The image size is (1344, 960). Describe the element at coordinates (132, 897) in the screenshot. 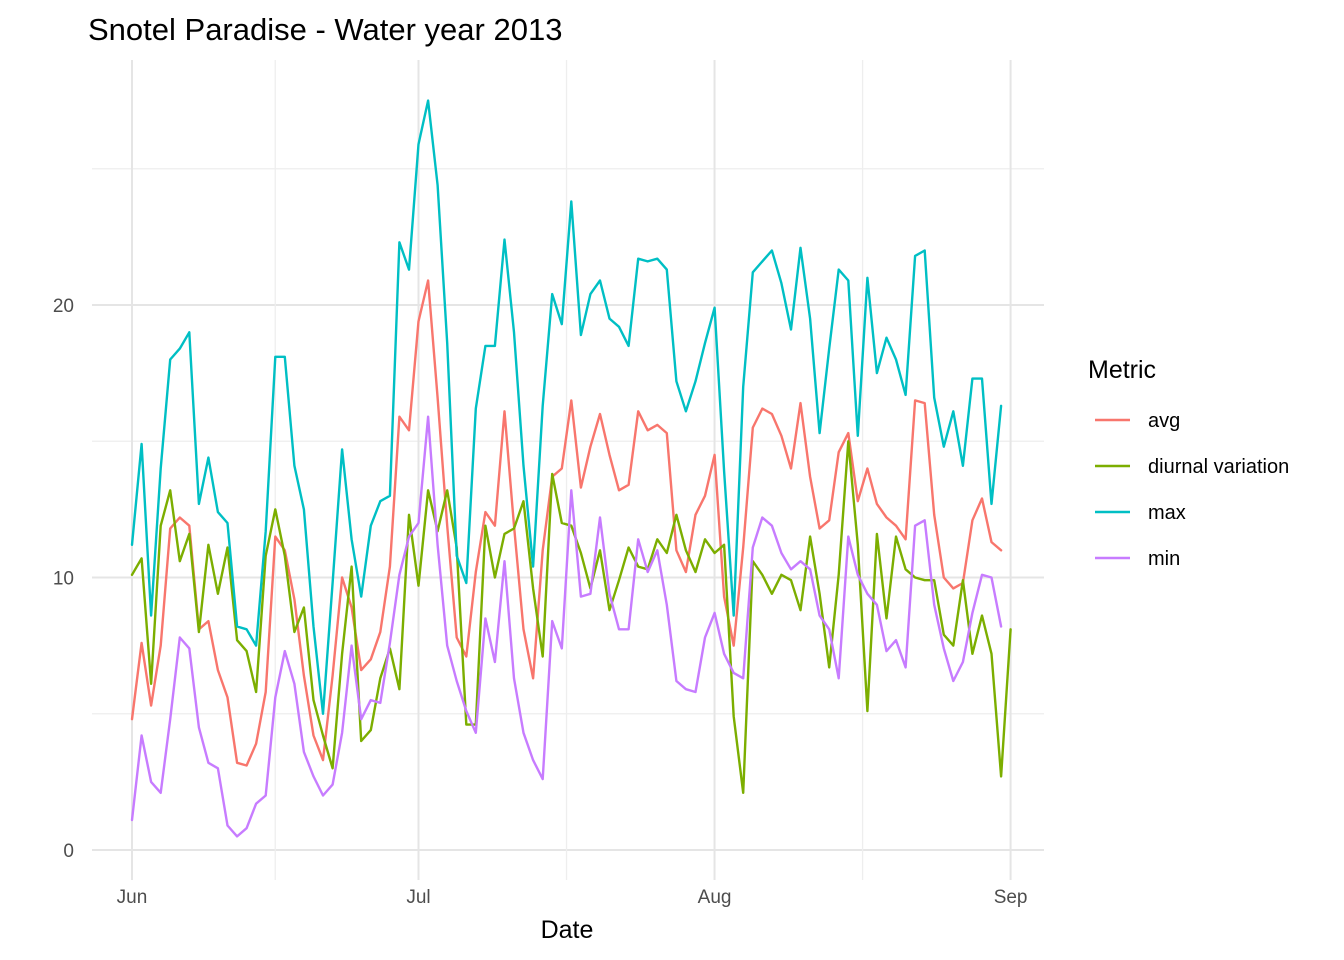

I see `x-tick-label: Jun` at that location.